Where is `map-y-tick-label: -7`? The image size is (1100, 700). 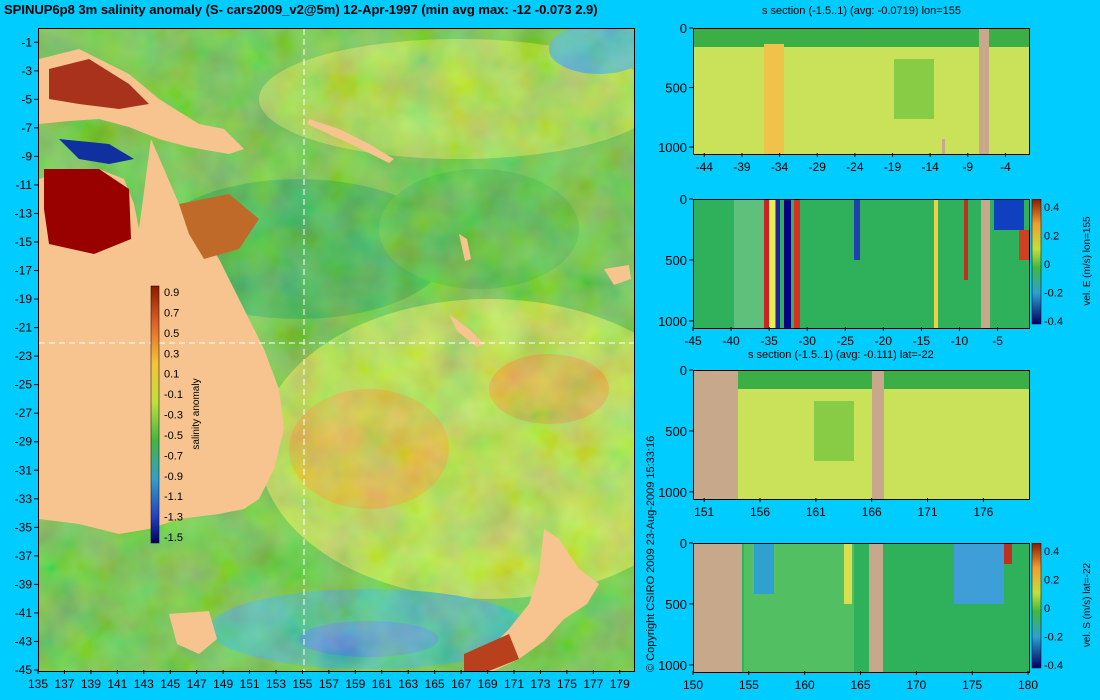 map-y-tick-label: -7 is located at coordinates (26, 128).